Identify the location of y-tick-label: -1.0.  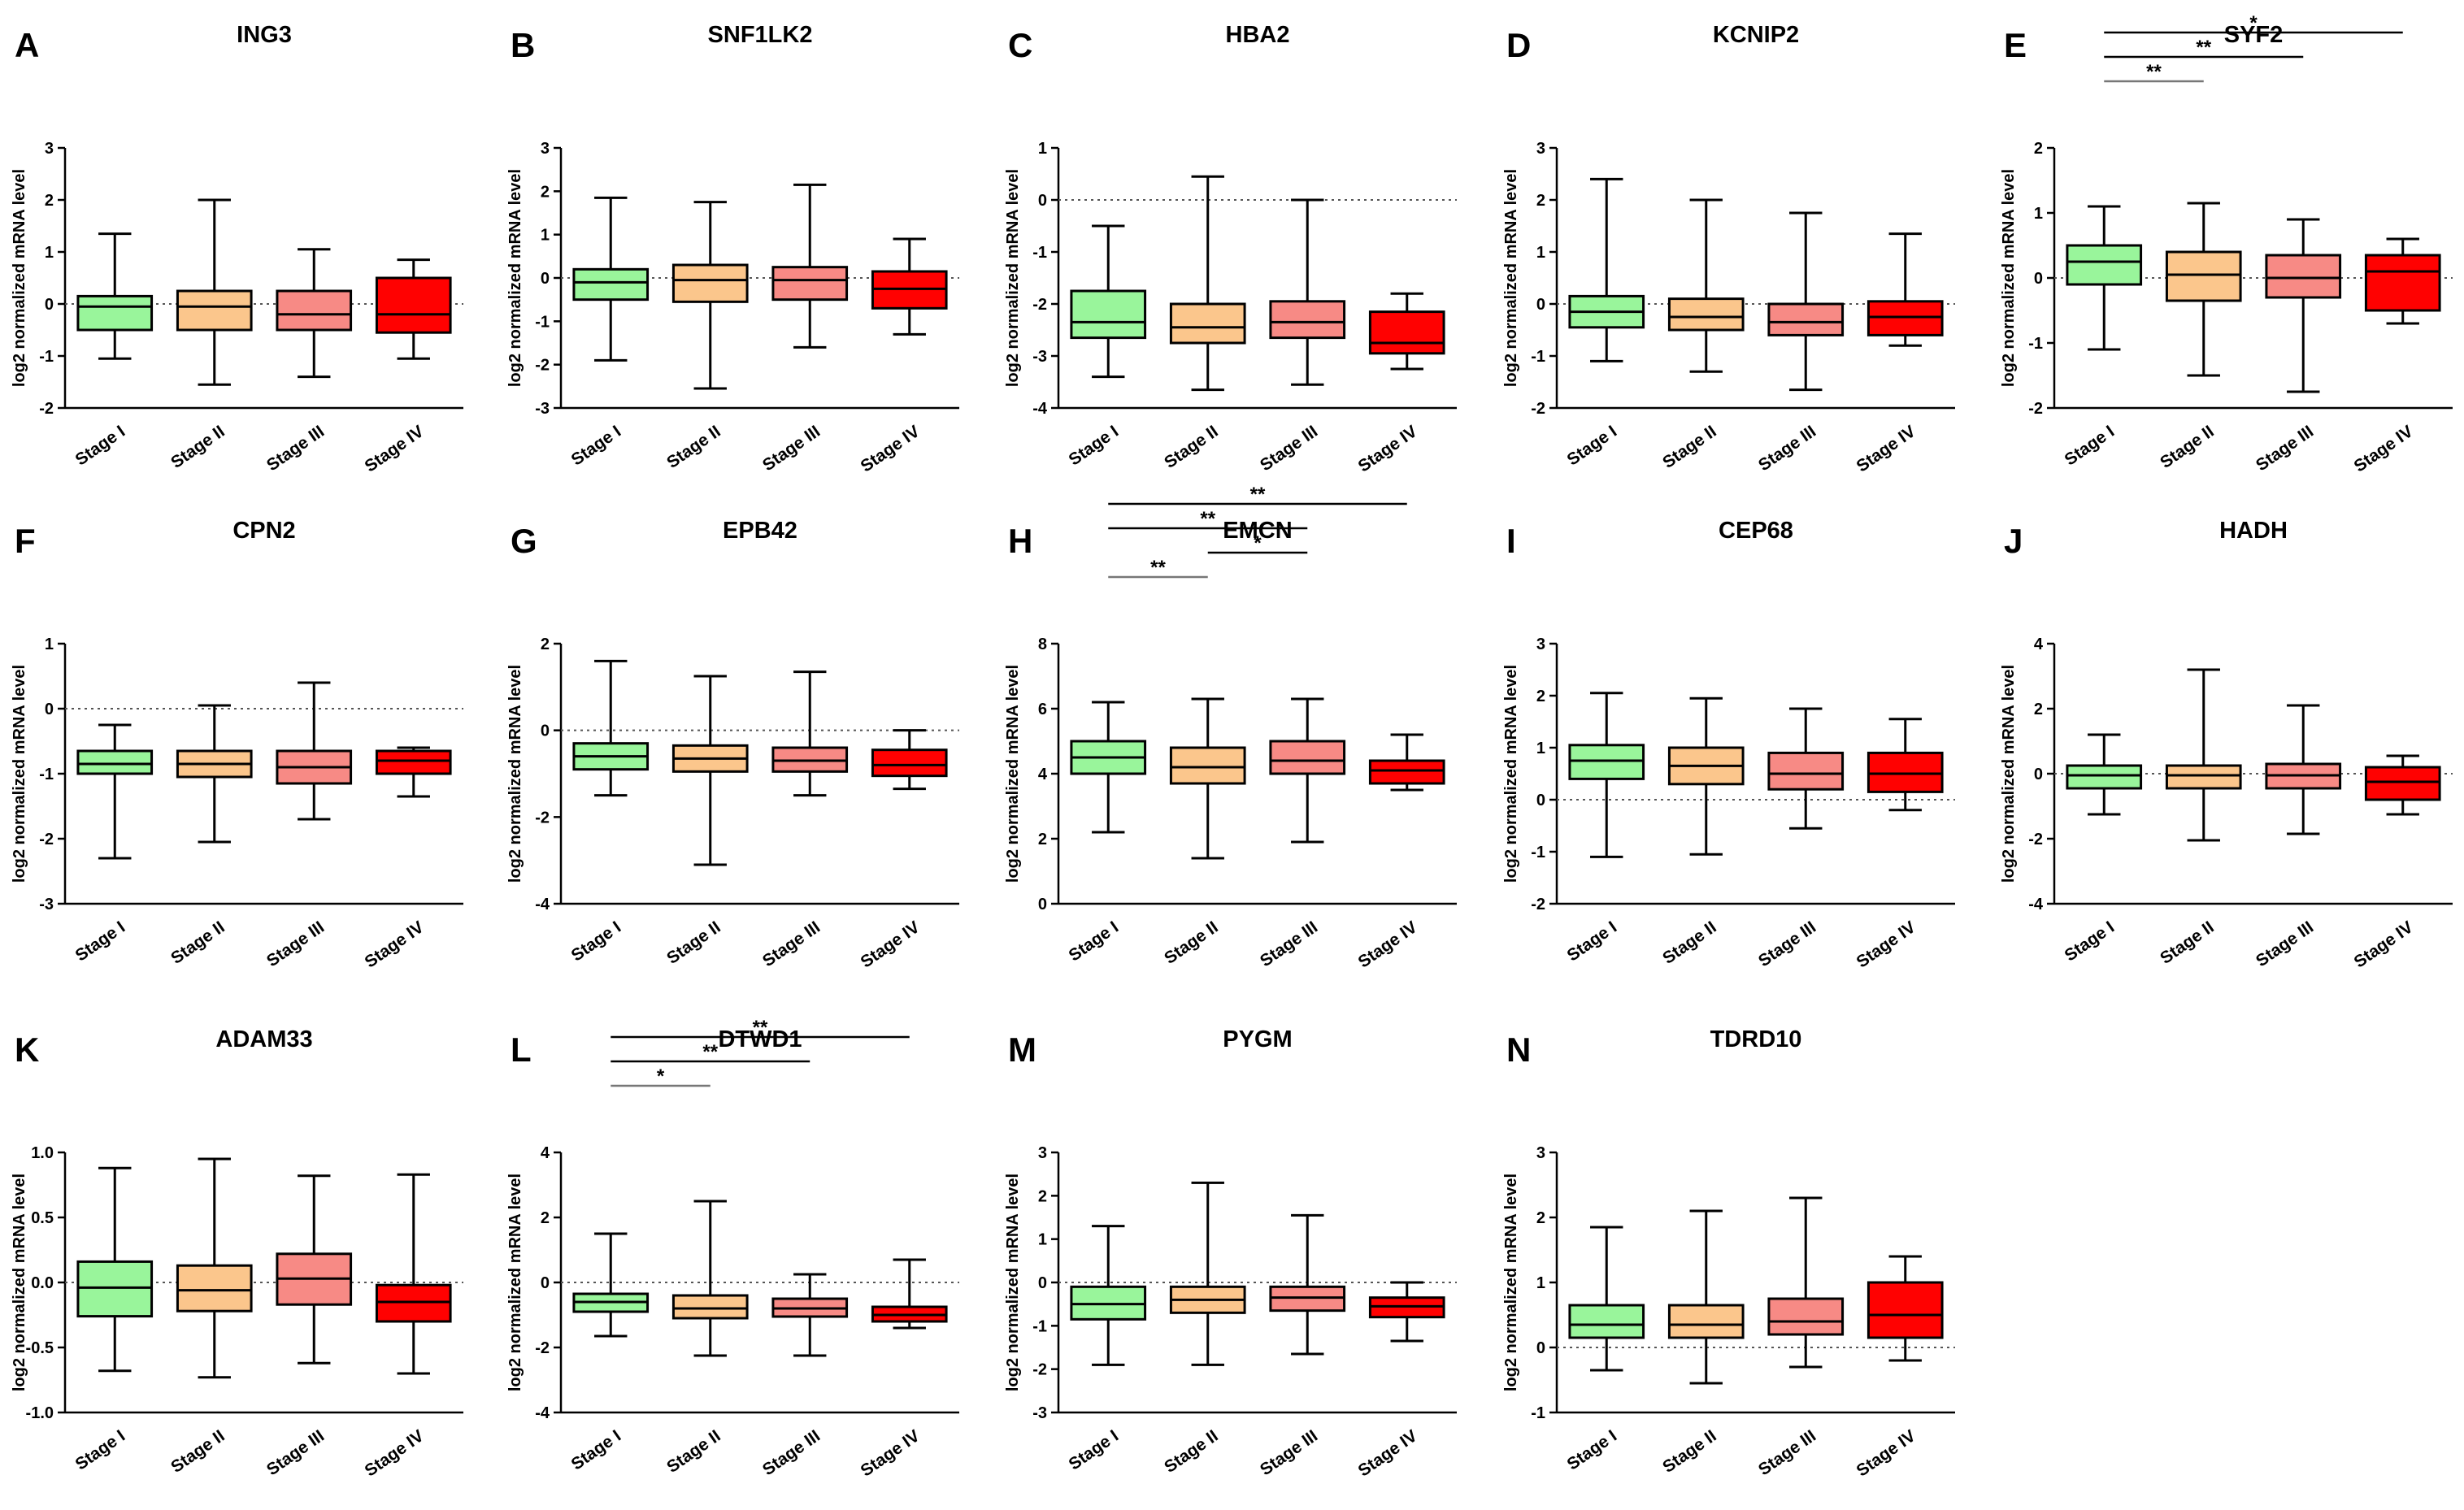
(40, 1413).